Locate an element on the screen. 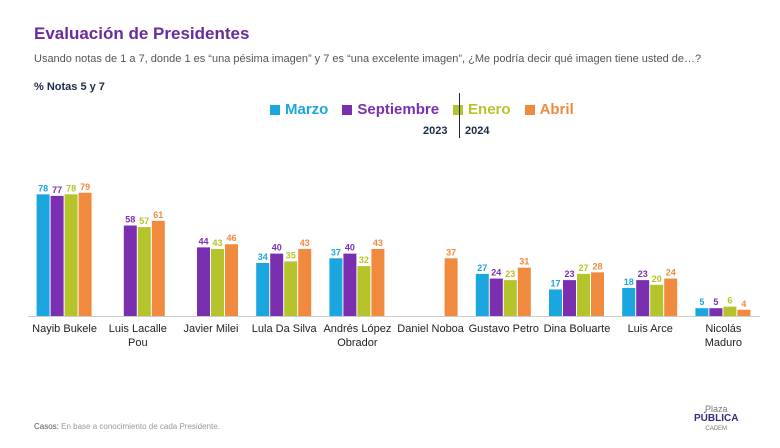  x-tick-label: Luis Arce is located at coordinates (650, 329).